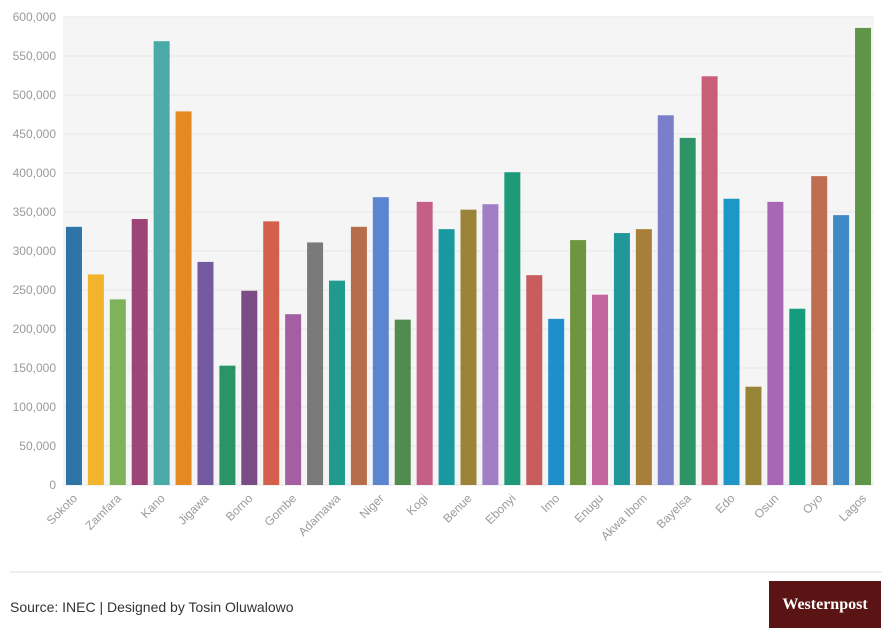 This screenshot has height=636, width=894. Describe the element at coordinates (35, 134) in the screenshot. I see `y-tick-label: 450,000` at that location.